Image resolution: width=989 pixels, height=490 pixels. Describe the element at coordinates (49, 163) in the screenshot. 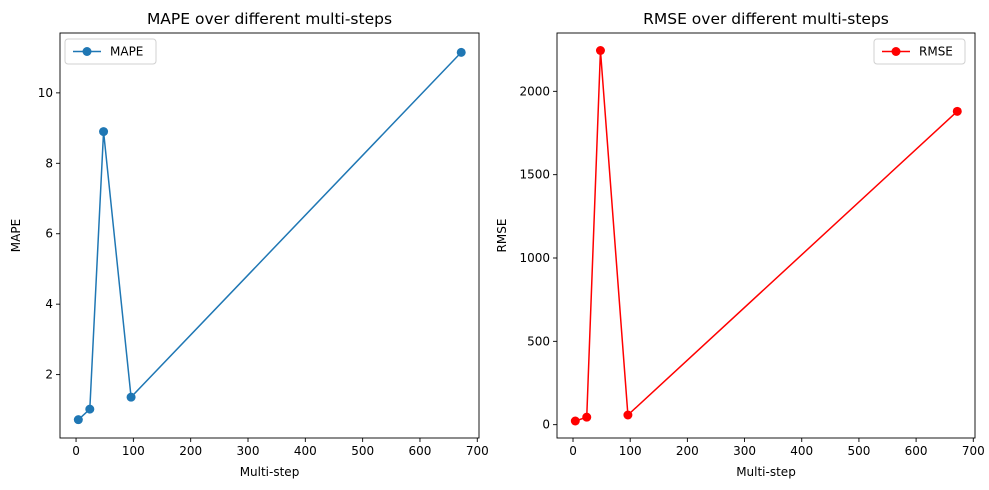

I see `y-tick-label: 8` at that location.